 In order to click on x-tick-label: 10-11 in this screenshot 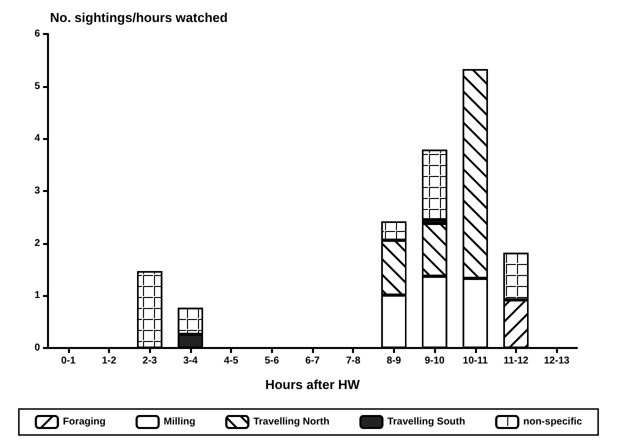, I will do `click(475, 361)`.